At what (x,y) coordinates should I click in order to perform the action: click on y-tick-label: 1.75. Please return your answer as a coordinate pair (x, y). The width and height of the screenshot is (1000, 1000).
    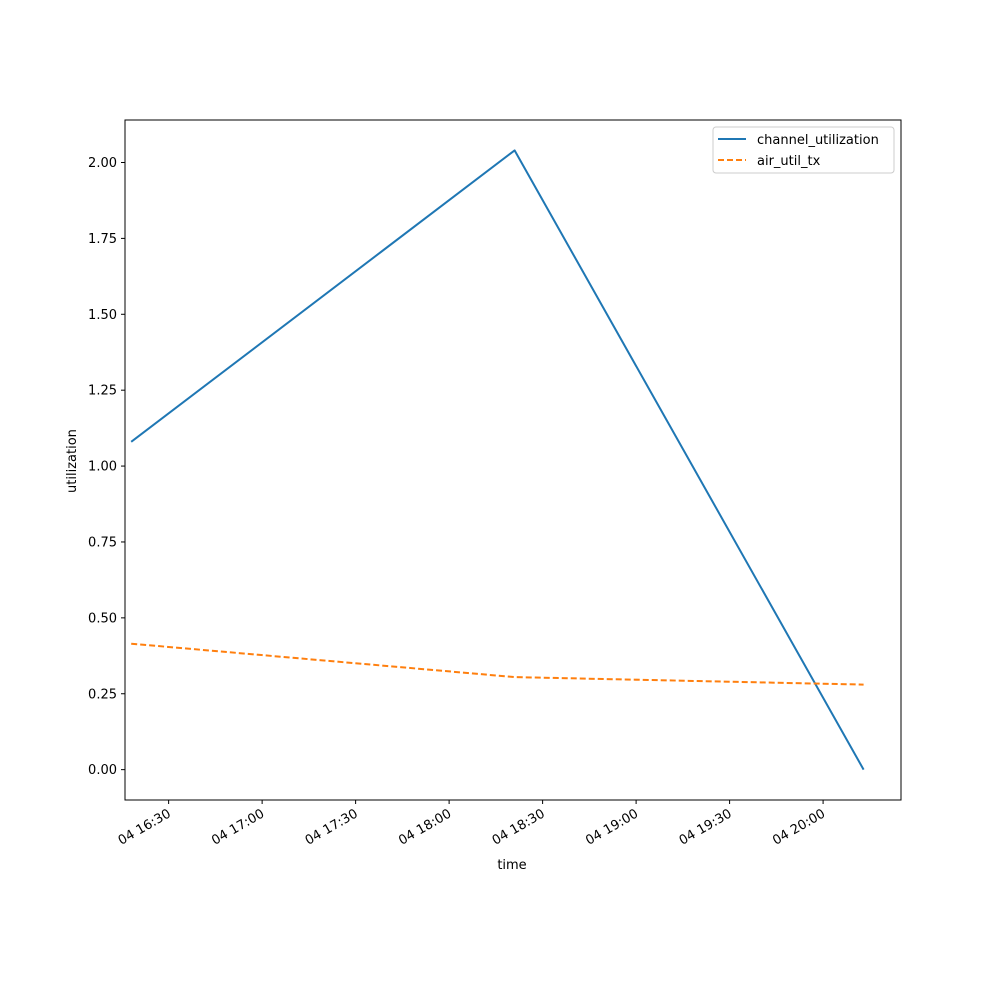
    Looking at the image, I should click on (102, 239).